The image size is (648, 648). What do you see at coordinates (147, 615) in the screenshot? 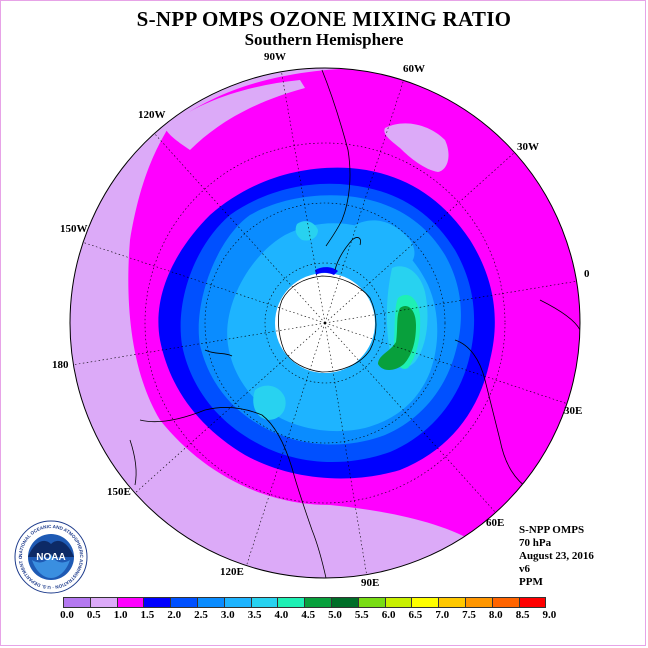
I see `color-scale-label: 1.5` at bounding box center [147, 615].